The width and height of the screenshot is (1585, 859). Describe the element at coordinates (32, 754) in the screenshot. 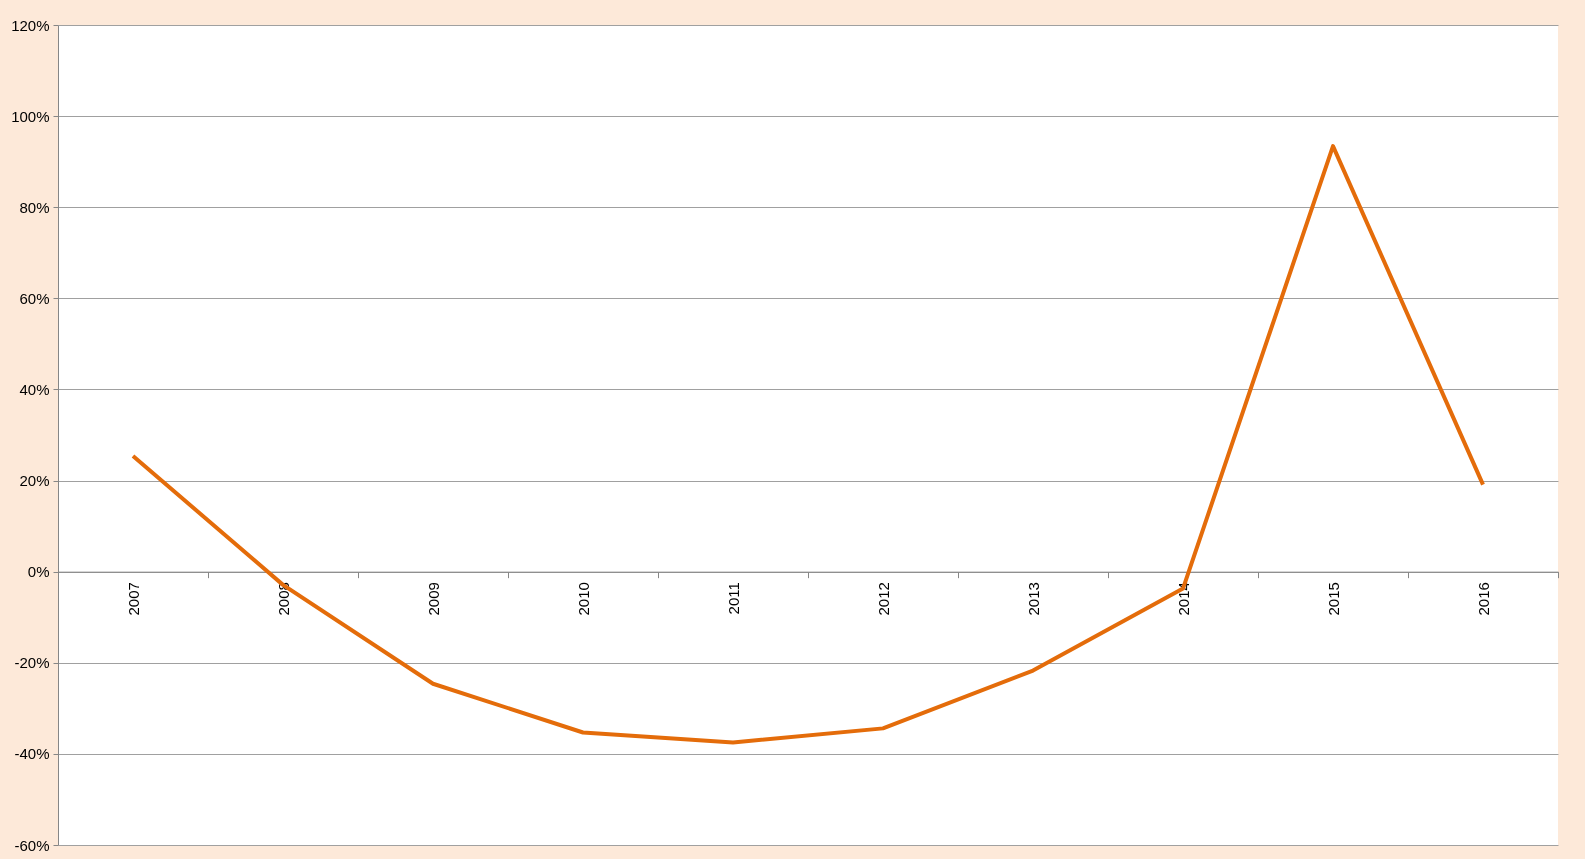

I see `y-tick-label: -40%` at that location.